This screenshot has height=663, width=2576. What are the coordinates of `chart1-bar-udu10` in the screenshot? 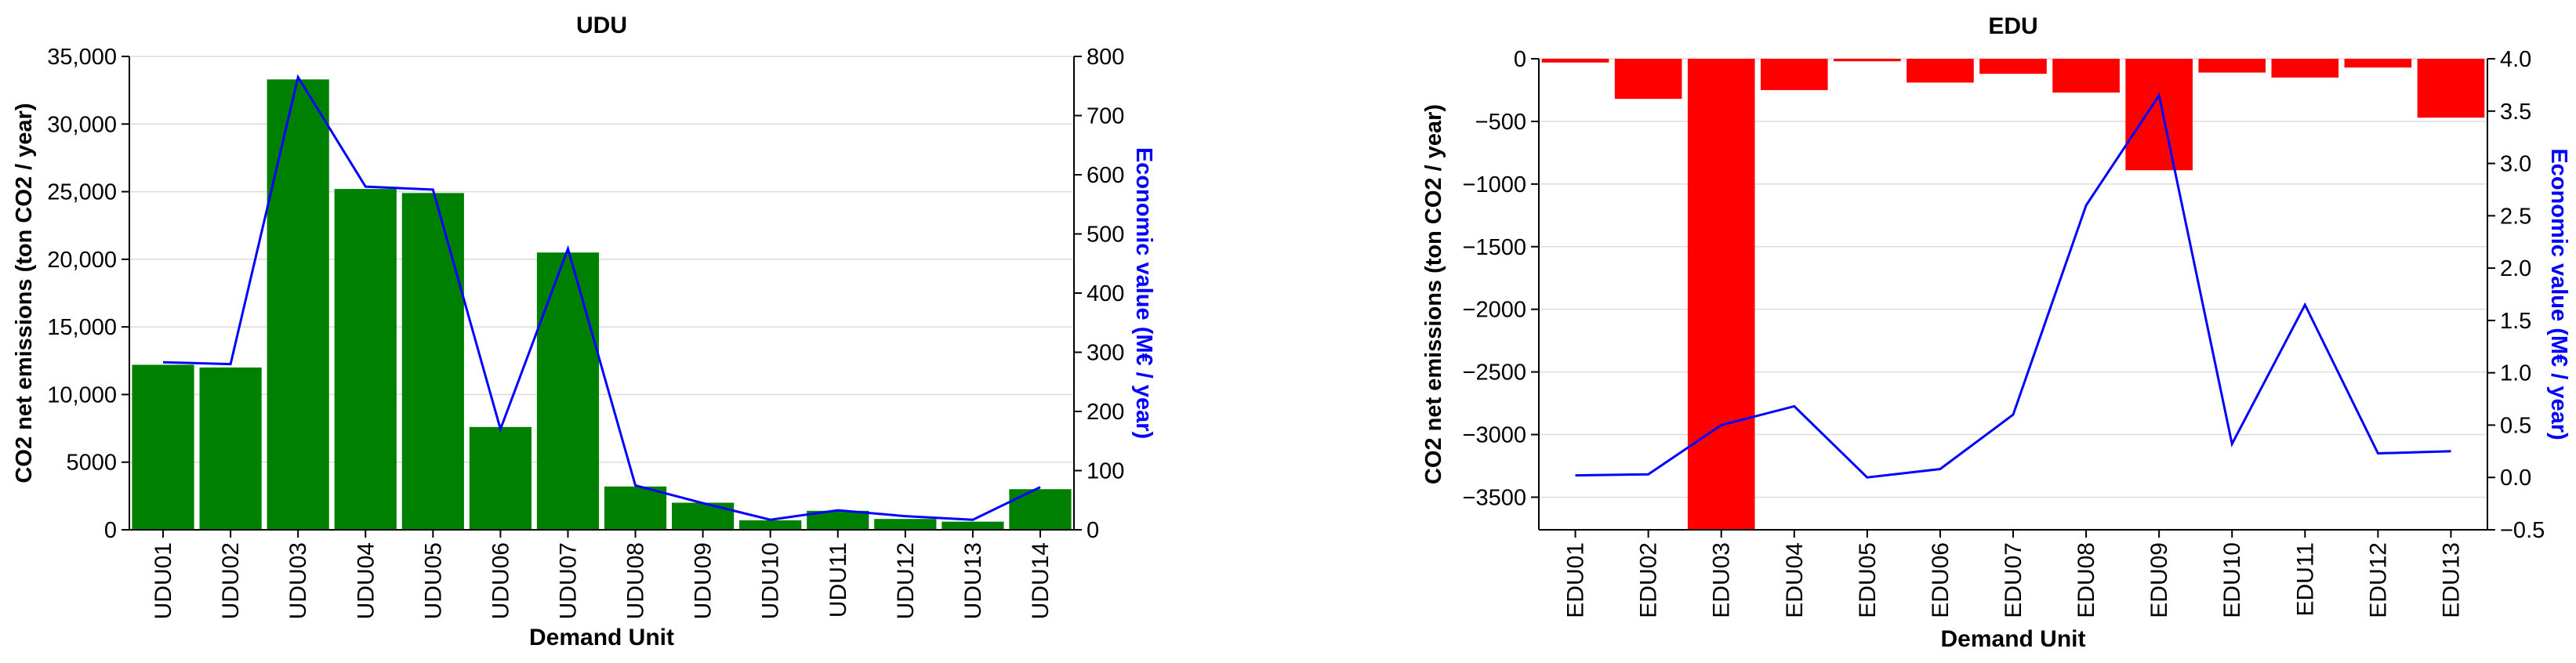 It's located at (771, 525).